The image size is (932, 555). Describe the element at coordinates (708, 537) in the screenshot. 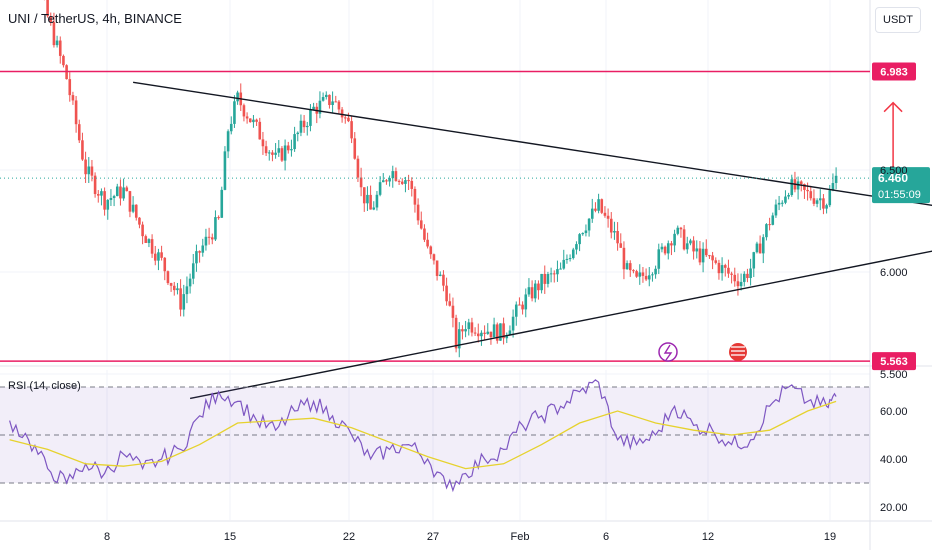

I see `time-tick-label: 12` at that location.